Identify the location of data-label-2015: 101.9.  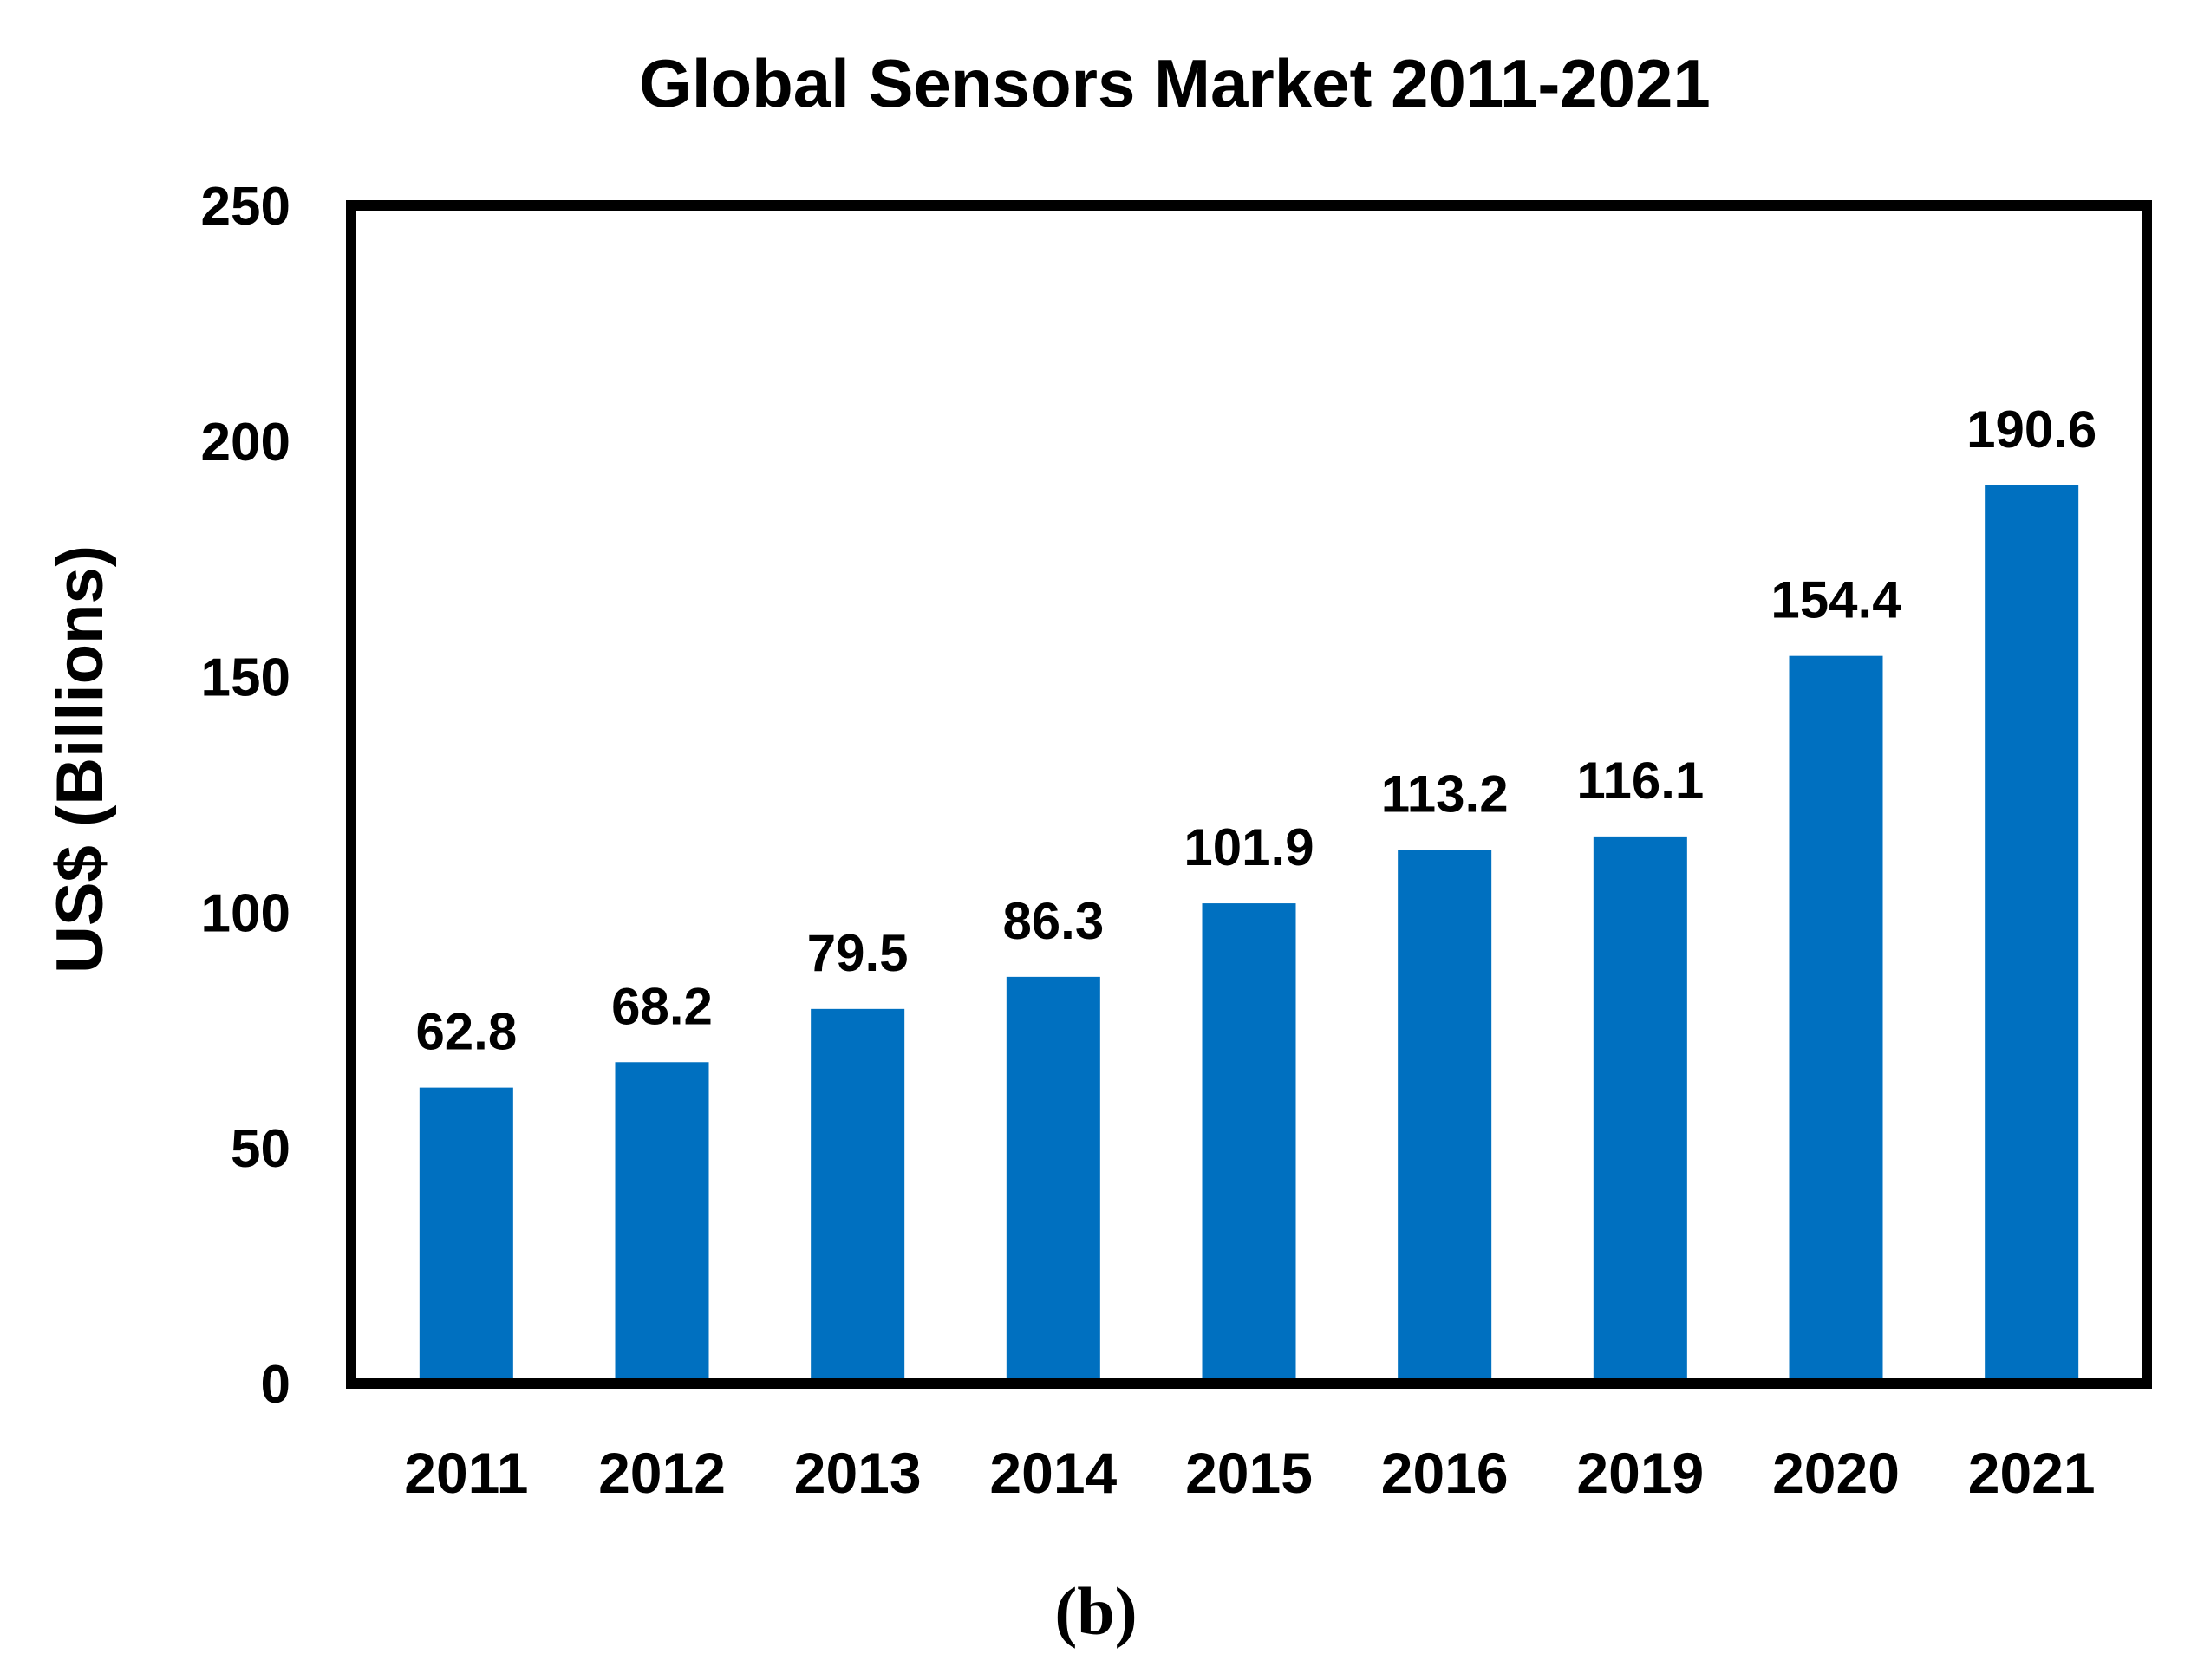
(1249, 847).